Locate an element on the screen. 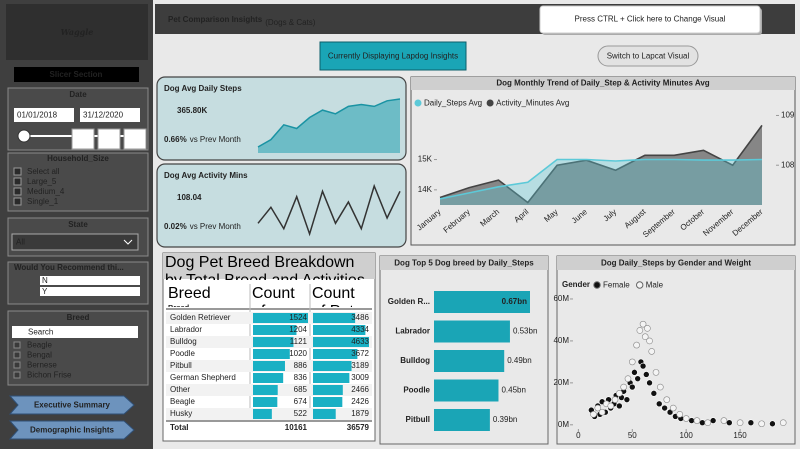 This screenshot has height=449, width=800. breed-item: Bichon Frise is located at coordinates (49, 375).